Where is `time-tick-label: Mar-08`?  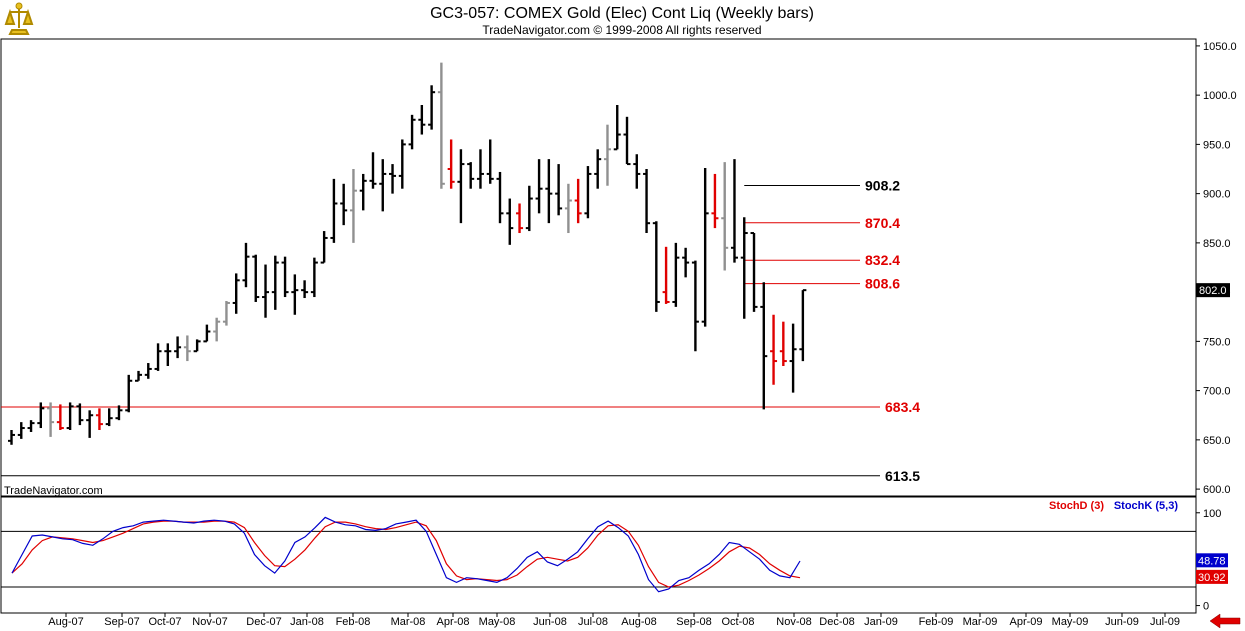
time-tick-label: Mar-08 is located at coordinates (408, 622).